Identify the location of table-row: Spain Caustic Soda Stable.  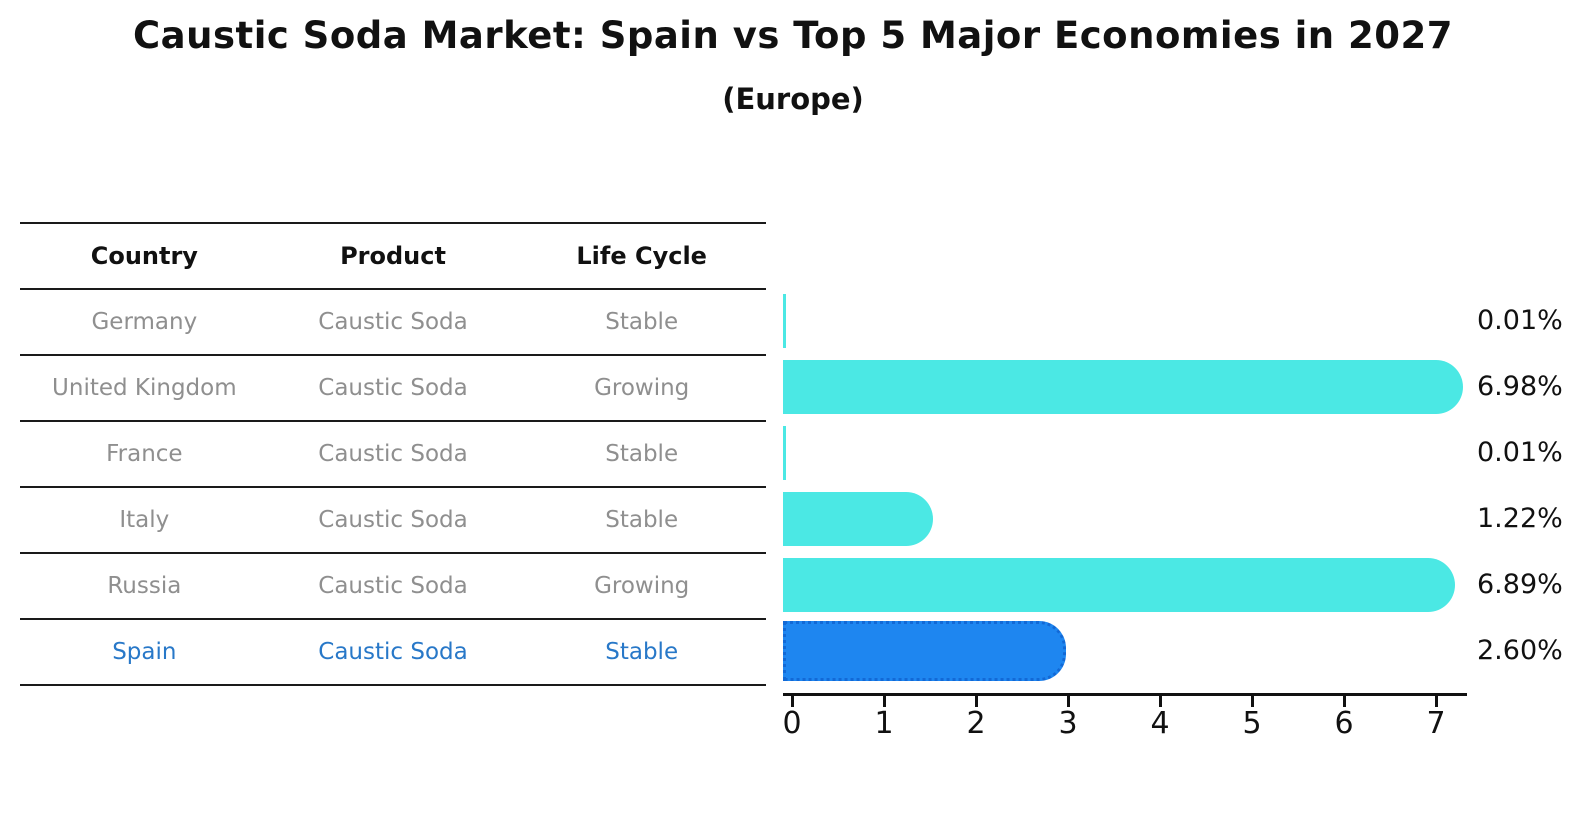
(393, 653).